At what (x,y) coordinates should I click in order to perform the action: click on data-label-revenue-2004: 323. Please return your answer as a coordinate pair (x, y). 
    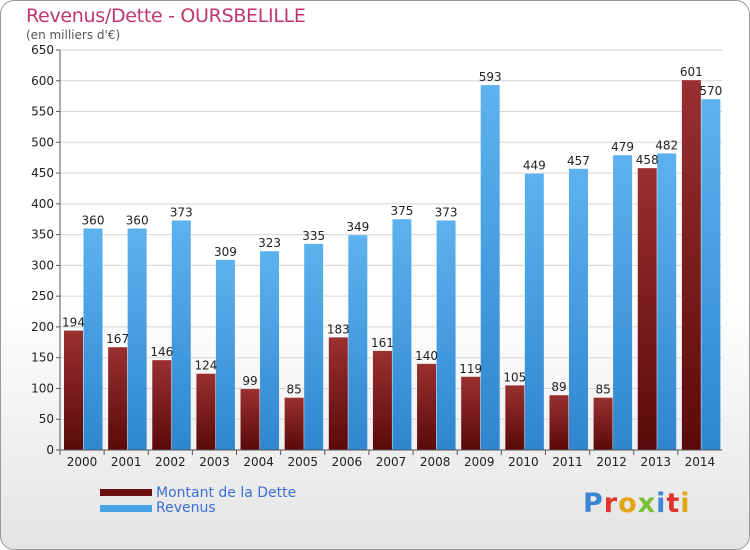
    Looking at the image, I should click on (269, 243).